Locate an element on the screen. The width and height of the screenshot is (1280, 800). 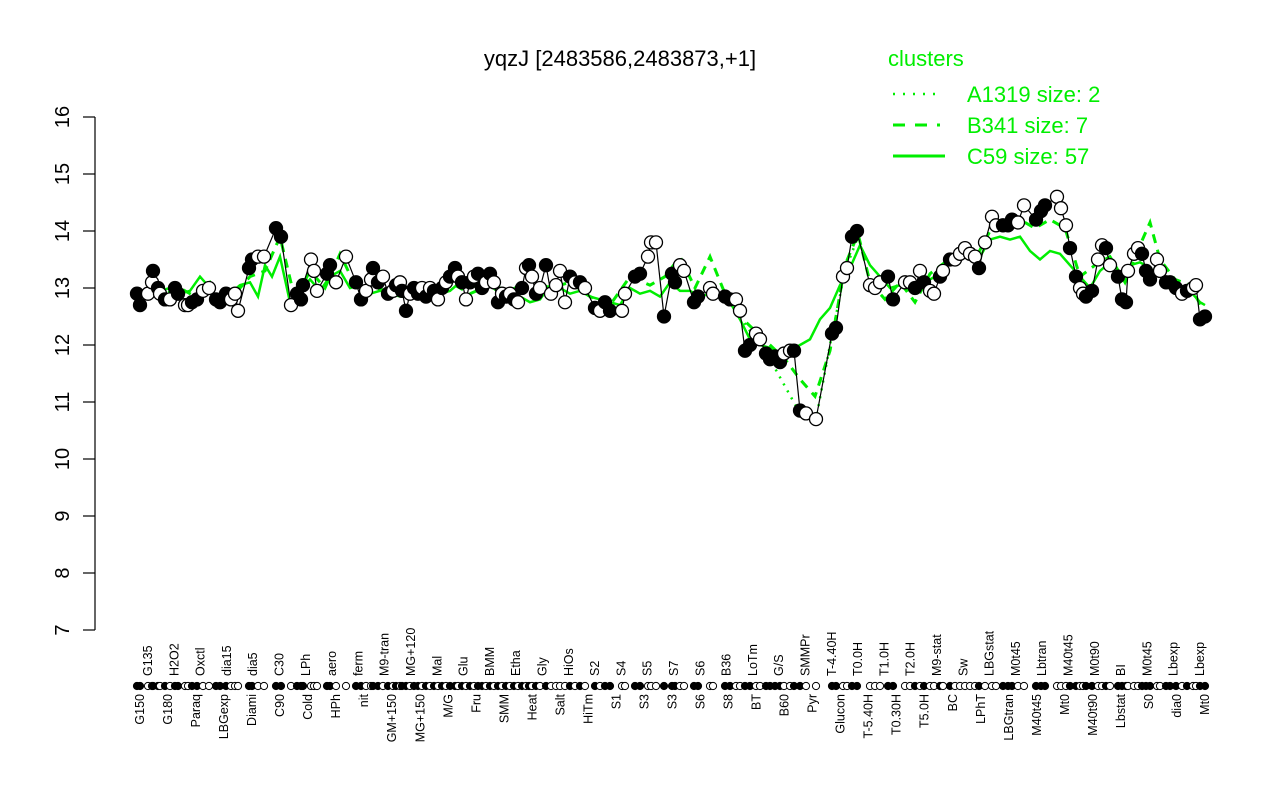
x-tick-label: T5.0H is located at coordinates (925, 711).